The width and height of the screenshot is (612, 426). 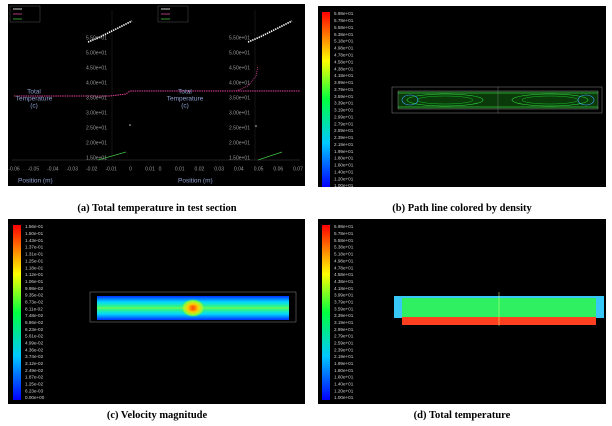 What do you see at coordinates (497, 100) in the screenshot?
I see `domain-outline` at bounding box center [497, 100].